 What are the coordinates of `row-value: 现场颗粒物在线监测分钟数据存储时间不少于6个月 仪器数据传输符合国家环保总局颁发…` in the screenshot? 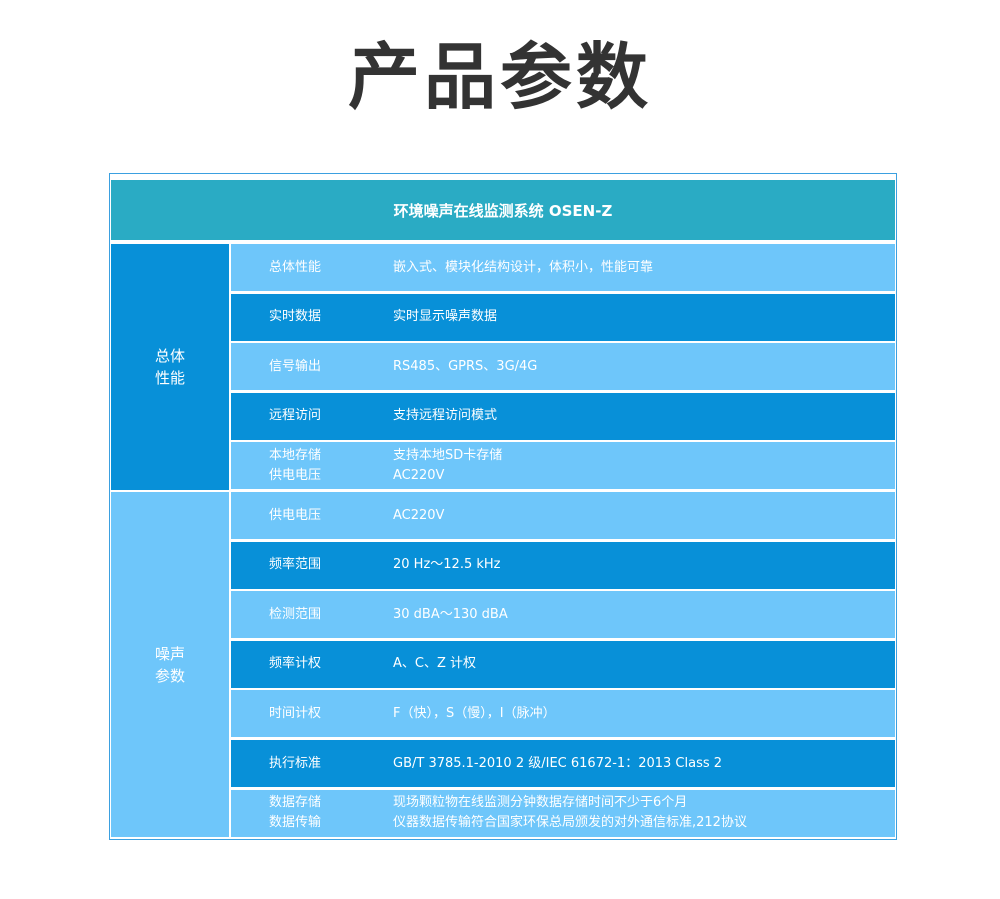 It's located at (570, 813).